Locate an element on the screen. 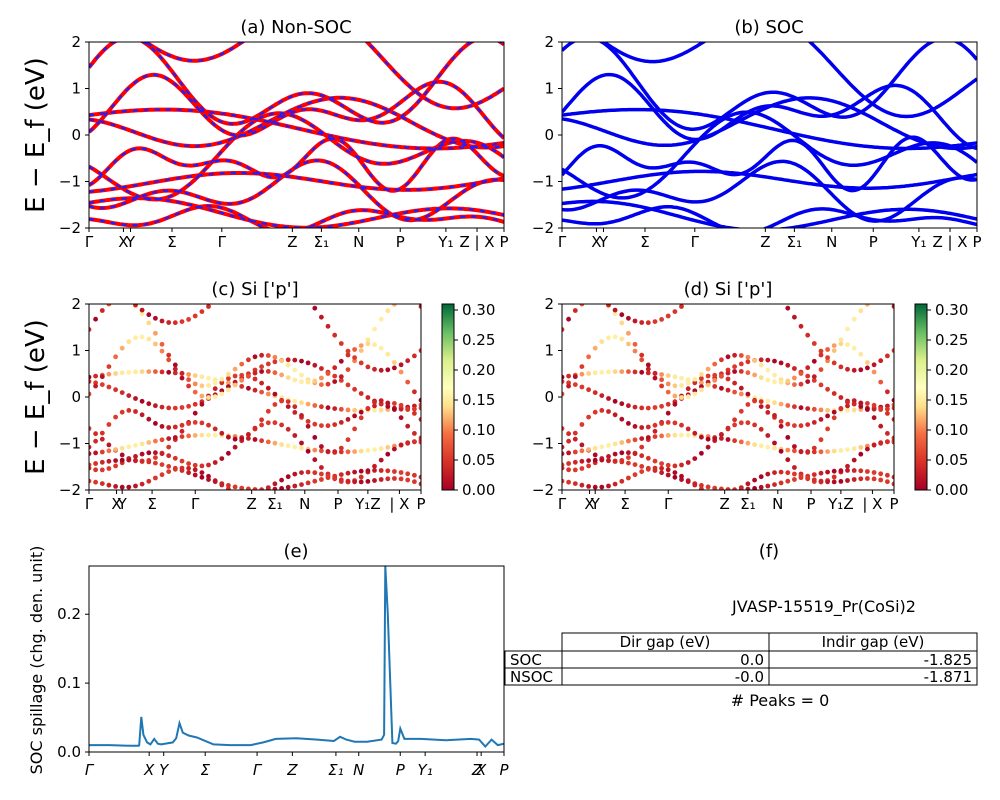  colorbar-tick-label: 0.00 is located at coordinates (951, 490).